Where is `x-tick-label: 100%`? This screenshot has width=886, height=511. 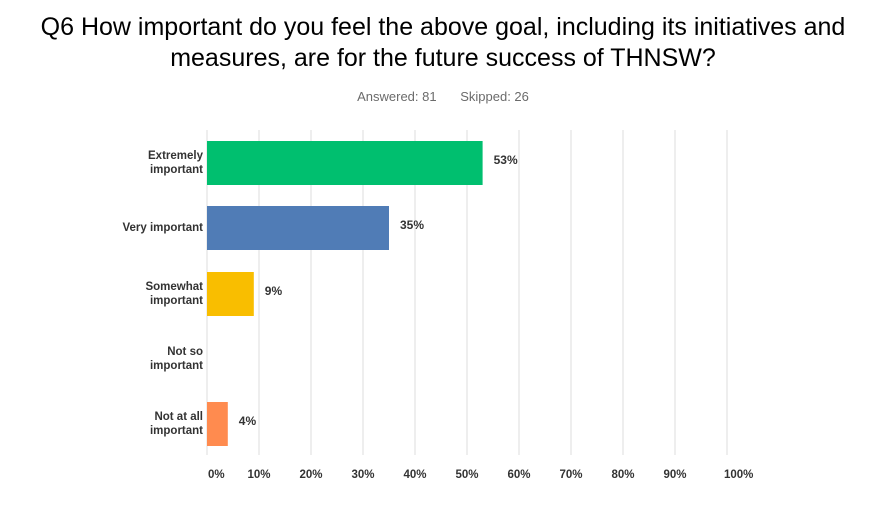
x-tick-label: 100% is located at coordinates (738, 475).